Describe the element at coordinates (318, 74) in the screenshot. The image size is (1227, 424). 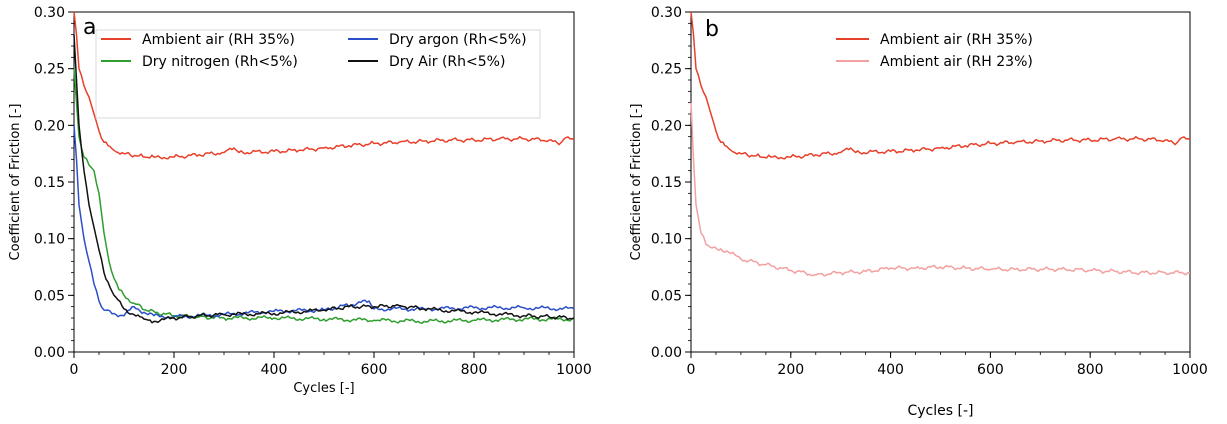
I see `legend-box` at that location.